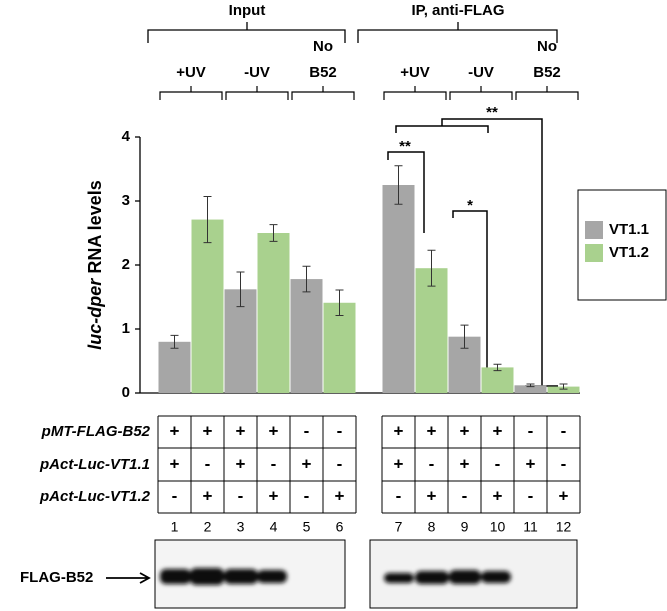  What do you see at coordinates (95, 496) in the screenshot?
I see `row-label: pAct-Luc-VT1.2` at bounding box center [95, 496].